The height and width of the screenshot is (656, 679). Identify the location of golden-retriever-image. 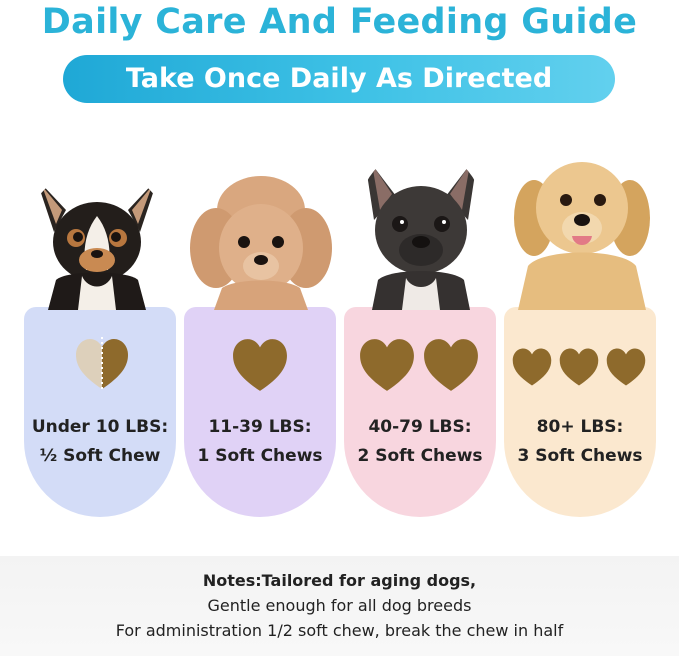
(582, 229).